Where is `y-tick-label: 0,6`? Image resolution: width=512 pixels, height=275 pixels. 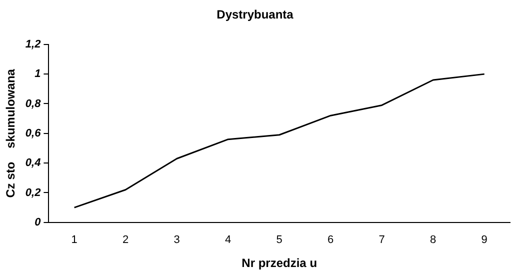
y-tick-label: 0,6 is located at coordinates (33, 133).